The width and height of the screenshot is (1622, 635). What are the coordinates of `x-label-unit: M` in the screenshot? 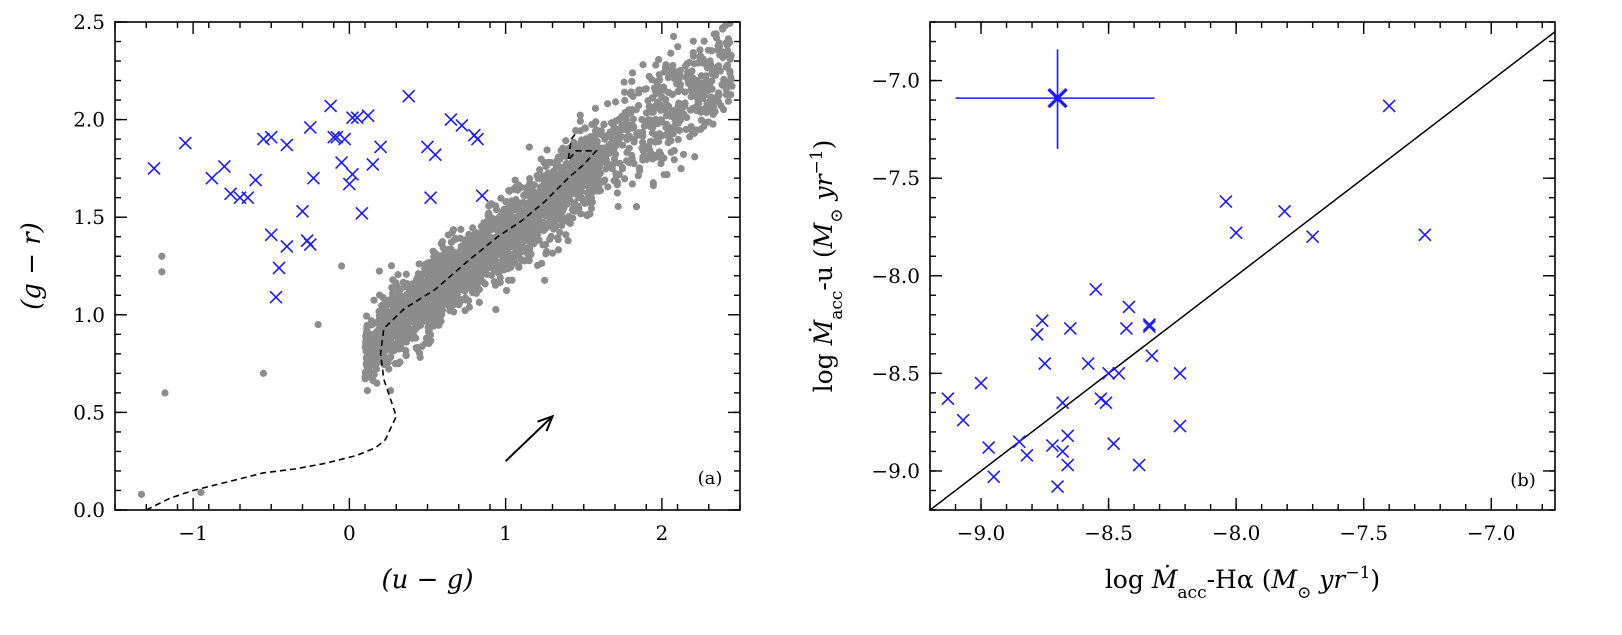 It's located at (1284, 579).